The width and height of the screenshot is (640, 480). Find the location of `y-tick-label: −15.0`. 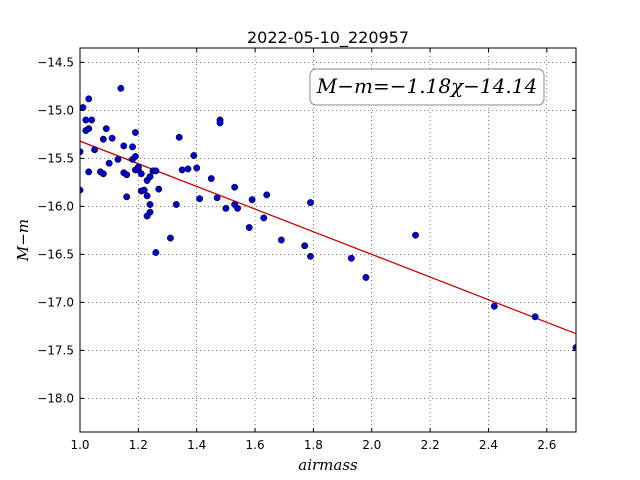

y-tick-label: −15.0 is located at coordinates (55, 110).